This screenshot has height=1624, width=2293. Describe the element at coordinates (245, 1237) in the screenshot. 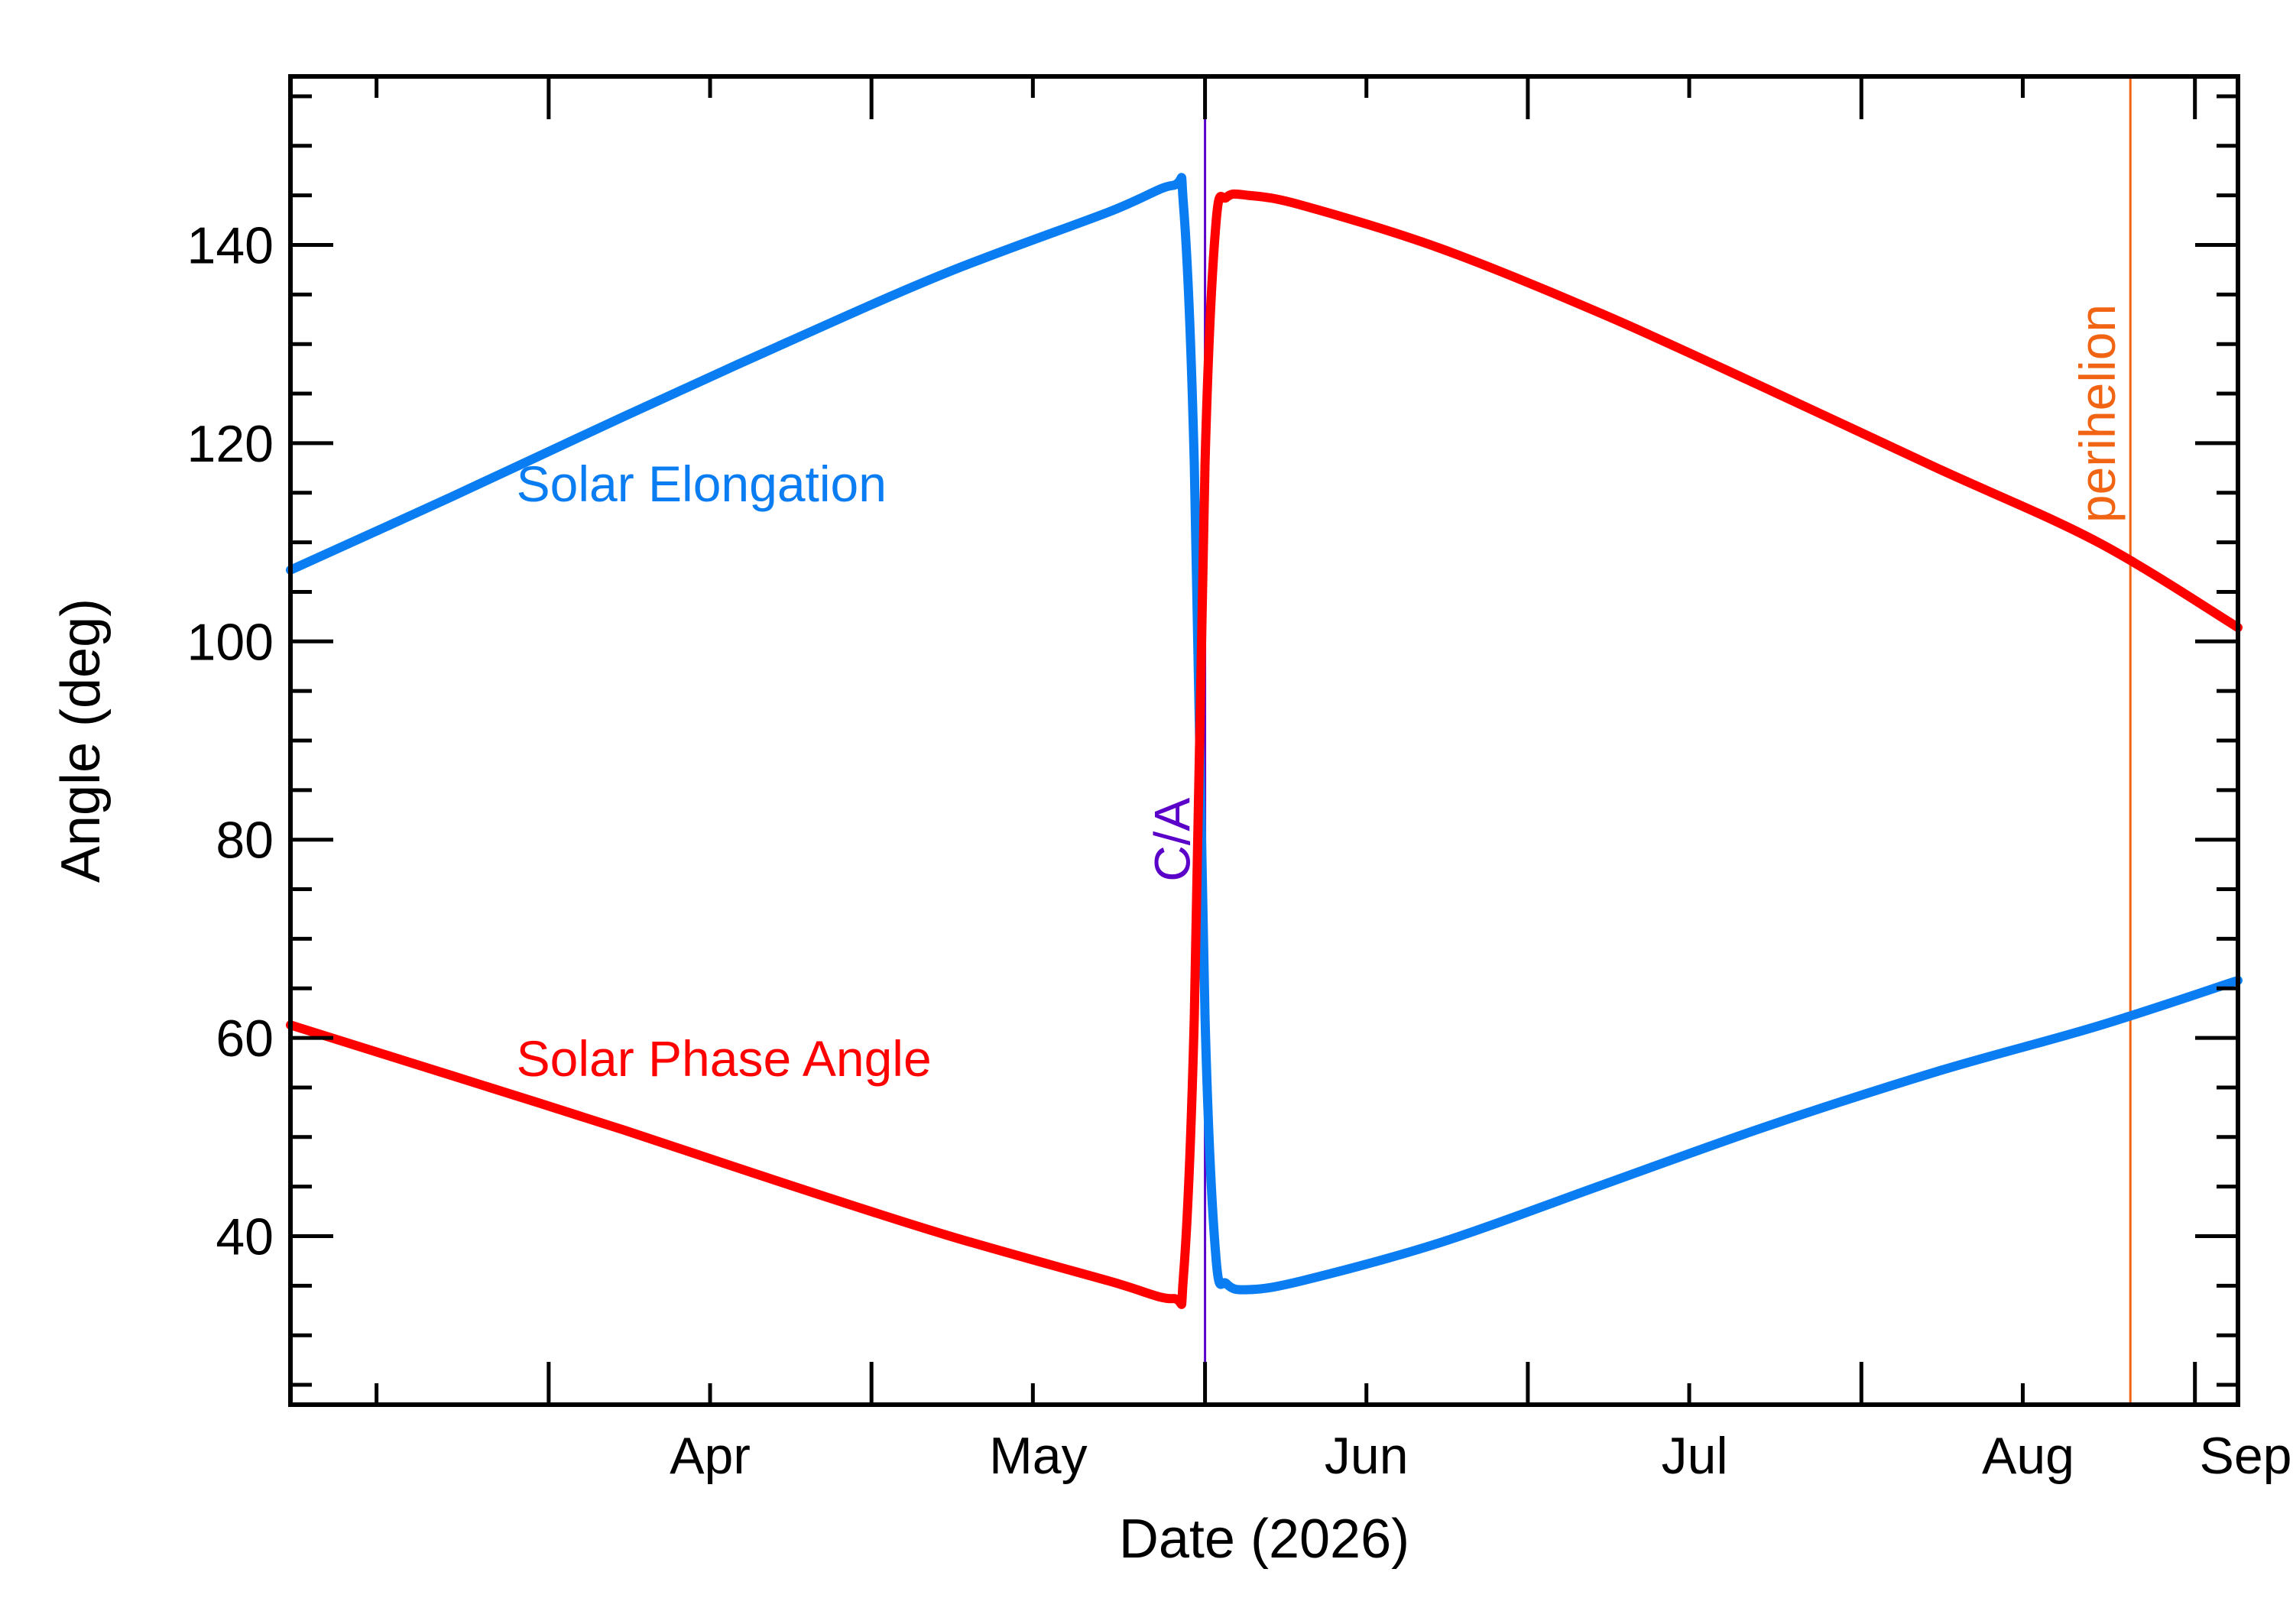

I see `y-tick-label: 40` at that location.